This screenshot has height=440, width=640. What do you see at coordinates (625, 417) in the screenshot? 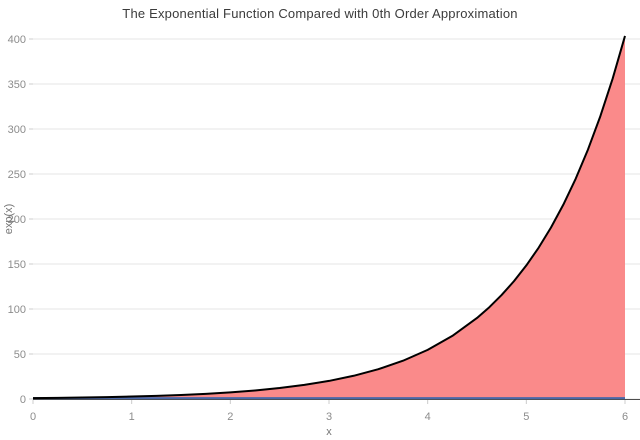
I see `x-tick-label: 6` at bounding box center [625, 417].